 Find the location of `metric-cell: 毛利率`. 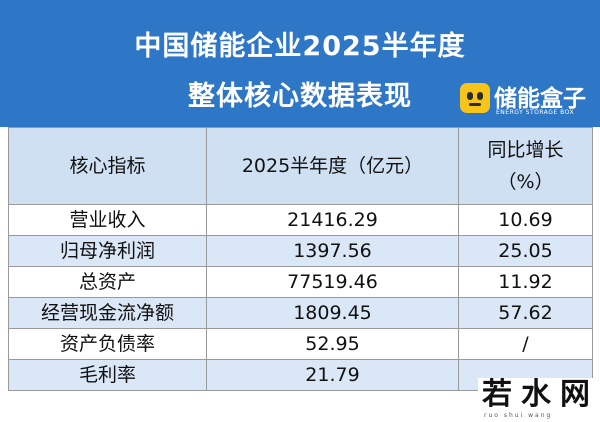

metric-cell: 毛利率 is located at coordinates (107, 375).